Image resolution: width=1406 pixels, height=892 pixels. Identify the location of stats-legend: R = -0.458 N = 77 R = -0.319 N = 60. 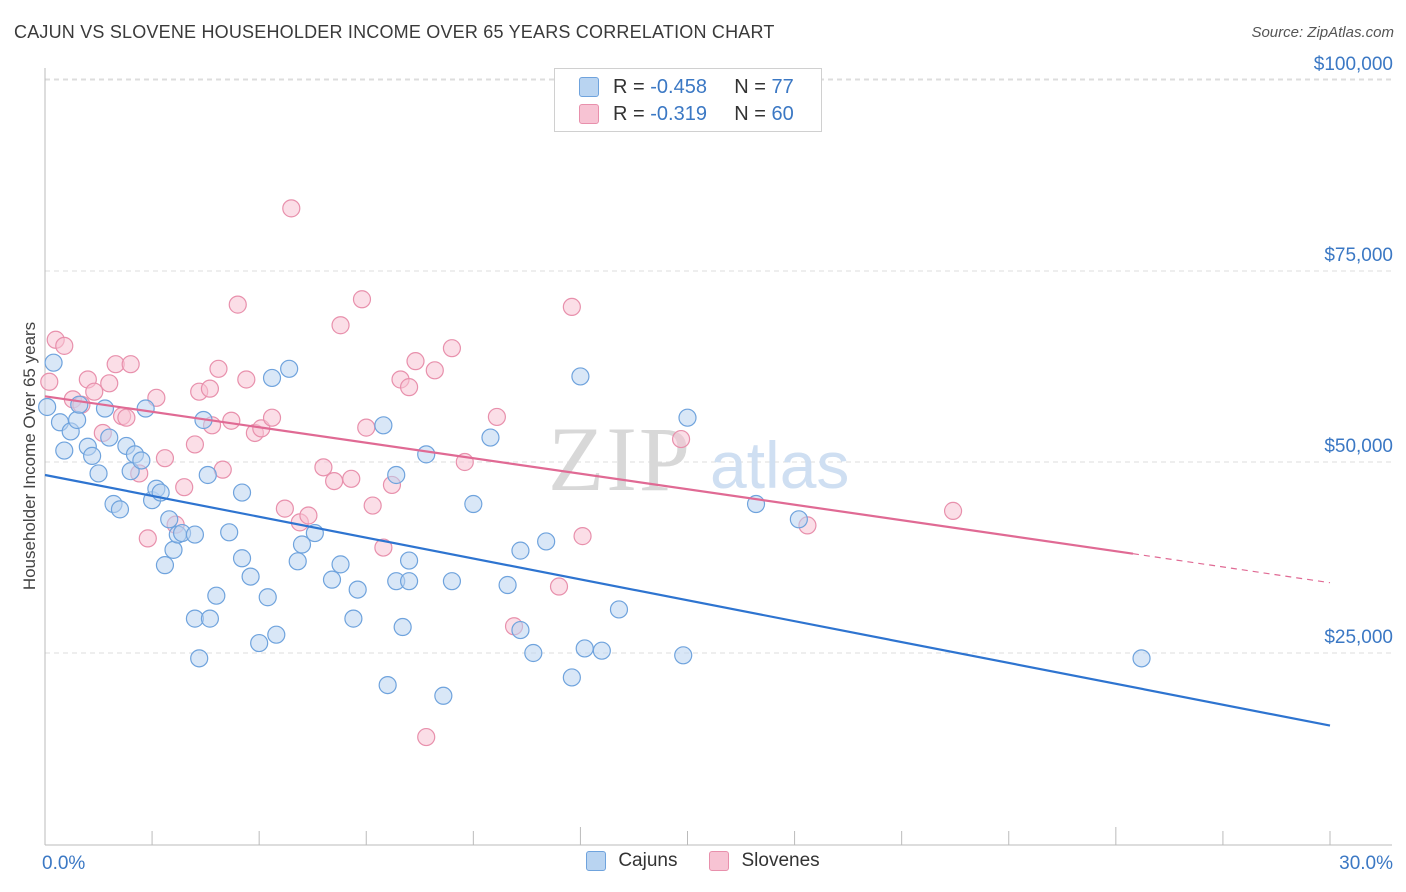
(688, 100).